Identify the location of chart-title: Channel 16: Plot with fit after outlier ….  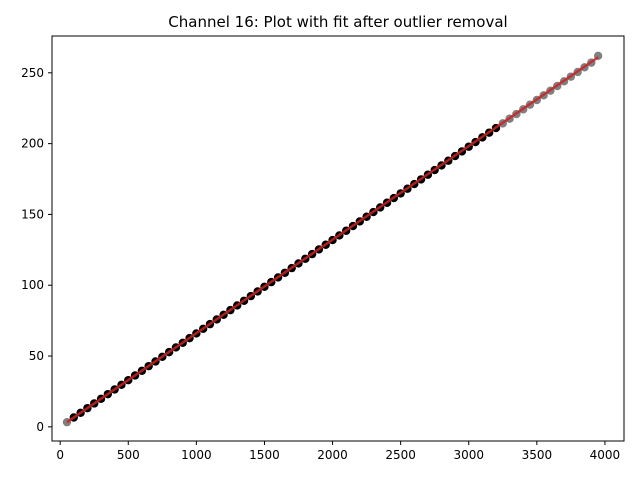
(337, 22).